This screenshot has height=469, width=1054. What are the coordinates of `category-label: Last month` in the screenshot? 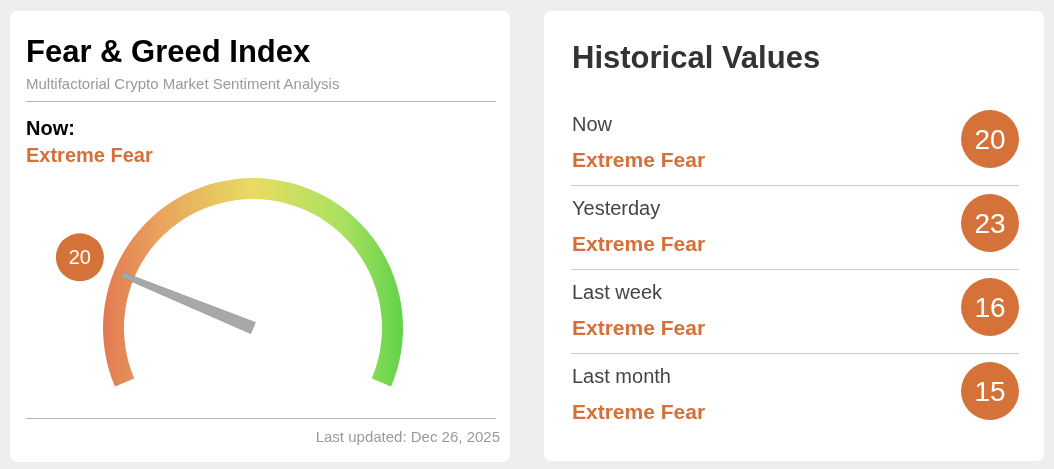 It's located at (621, 376).